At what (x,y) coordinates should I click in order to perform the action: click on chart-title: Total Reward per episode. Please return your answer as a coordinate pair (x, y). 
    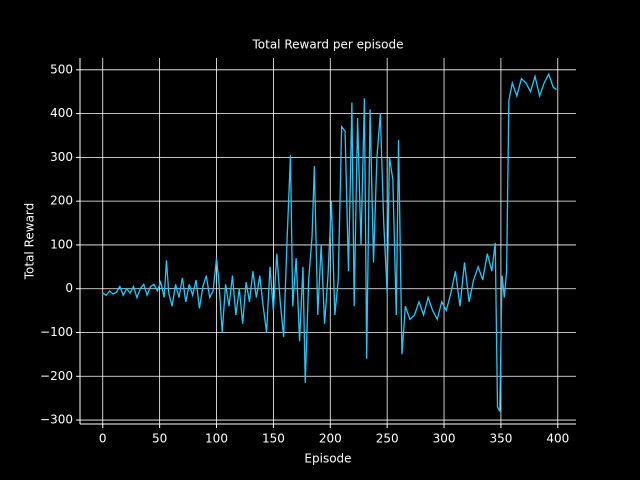
    Looking at the image, I should click on (327, 45).